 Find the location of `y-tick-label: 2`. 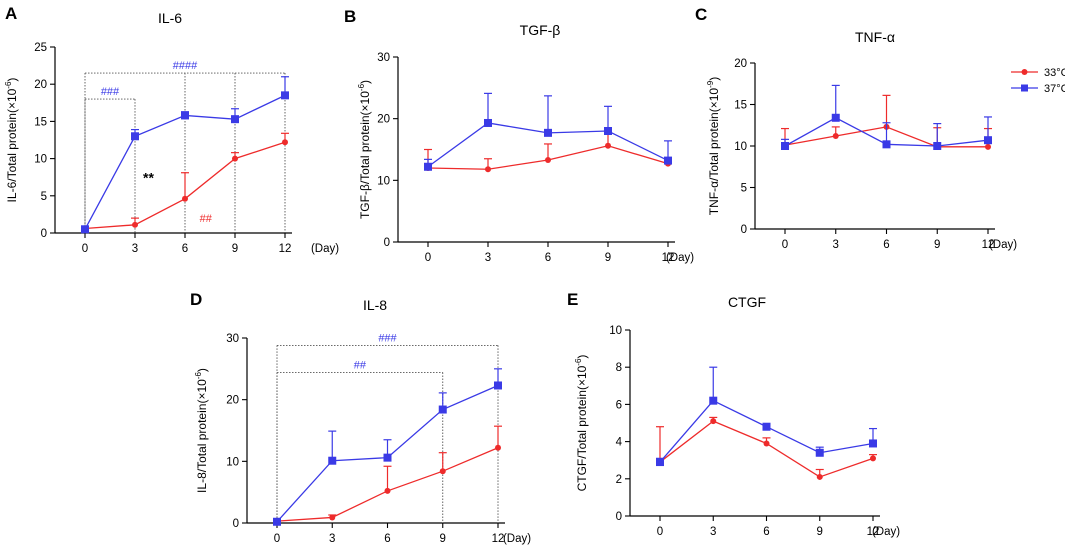

y-tick-label: 2 is located at coordinates (619, 480).